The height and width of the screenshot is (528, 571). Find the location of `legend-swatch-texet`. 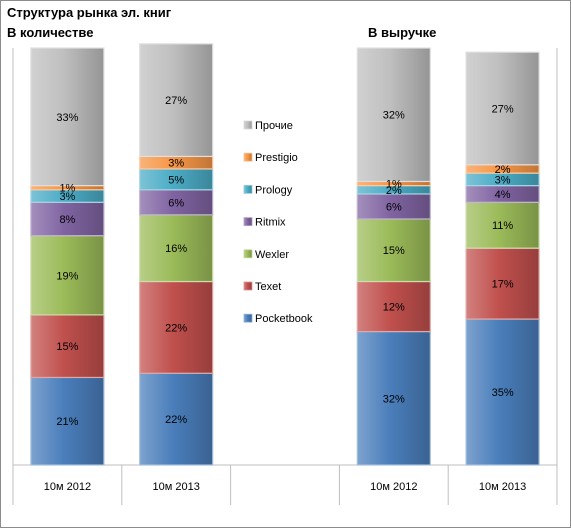

legend-swatch-texet is located at coordinates (248, 286).